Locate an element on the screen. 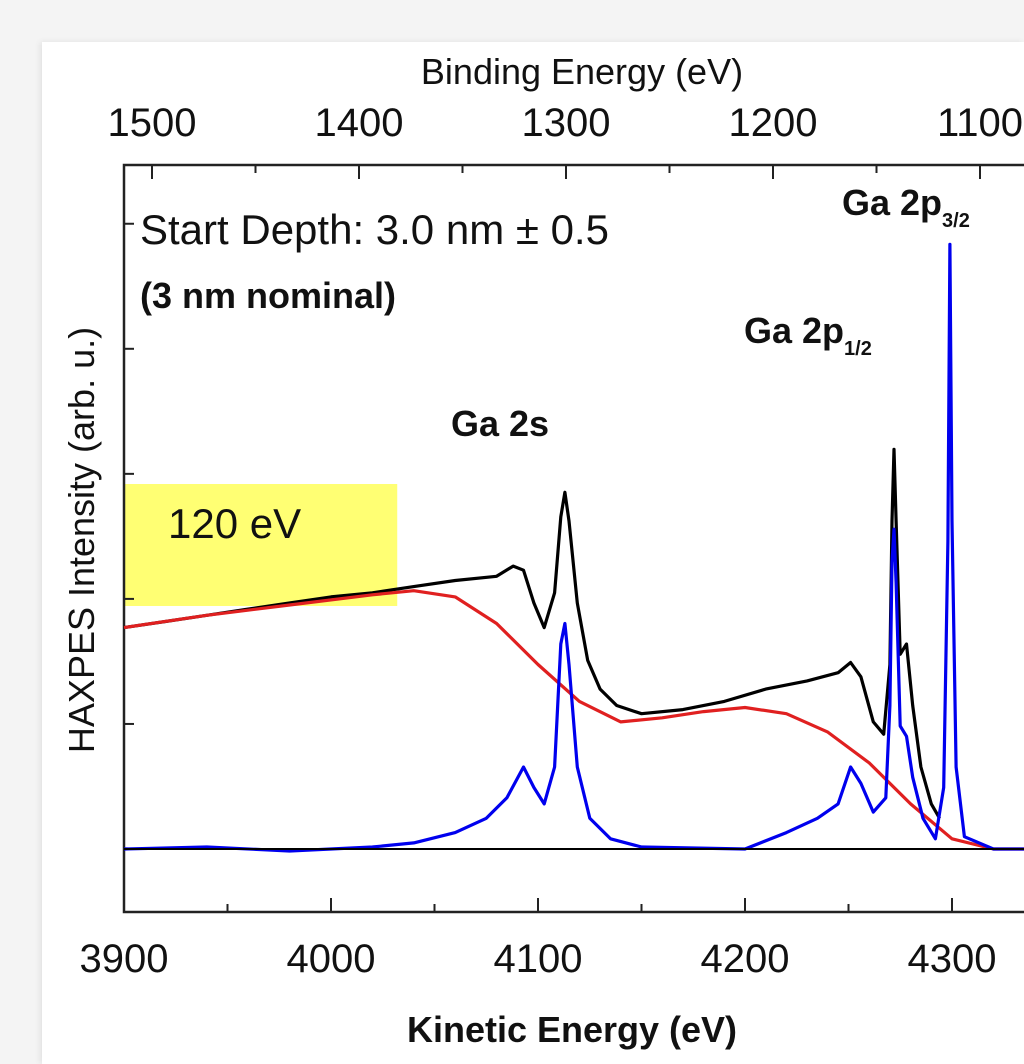 The width and height of the screenshot is (1024, 1064). peak-label: Ga 2p3/2 is located at coordinates (906, 207).